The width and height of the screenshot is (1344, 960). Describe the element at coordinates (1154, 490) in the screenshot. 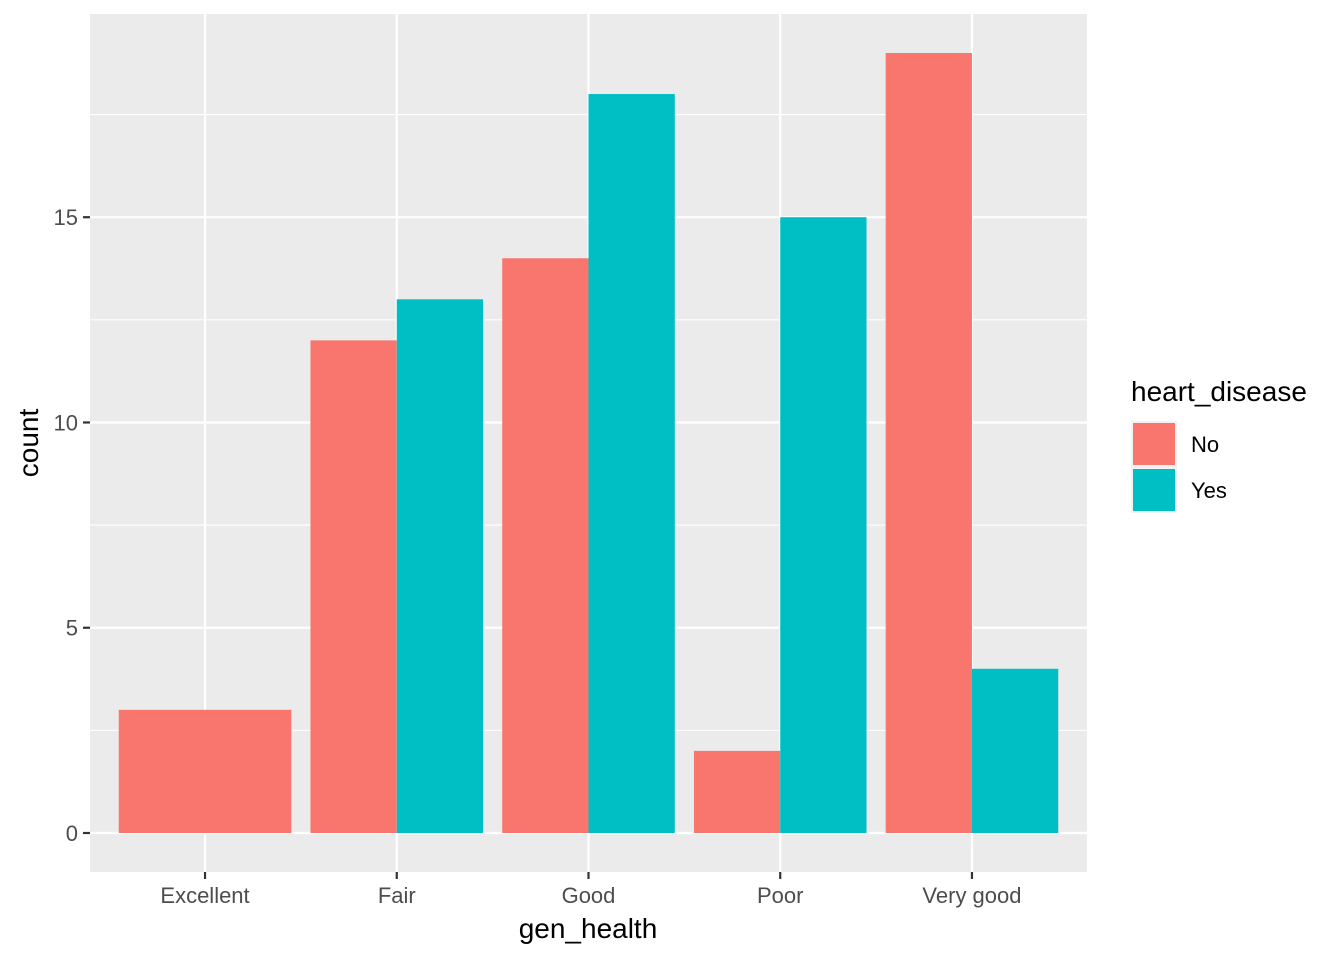

I see `legend-swatch-yes` at that location.